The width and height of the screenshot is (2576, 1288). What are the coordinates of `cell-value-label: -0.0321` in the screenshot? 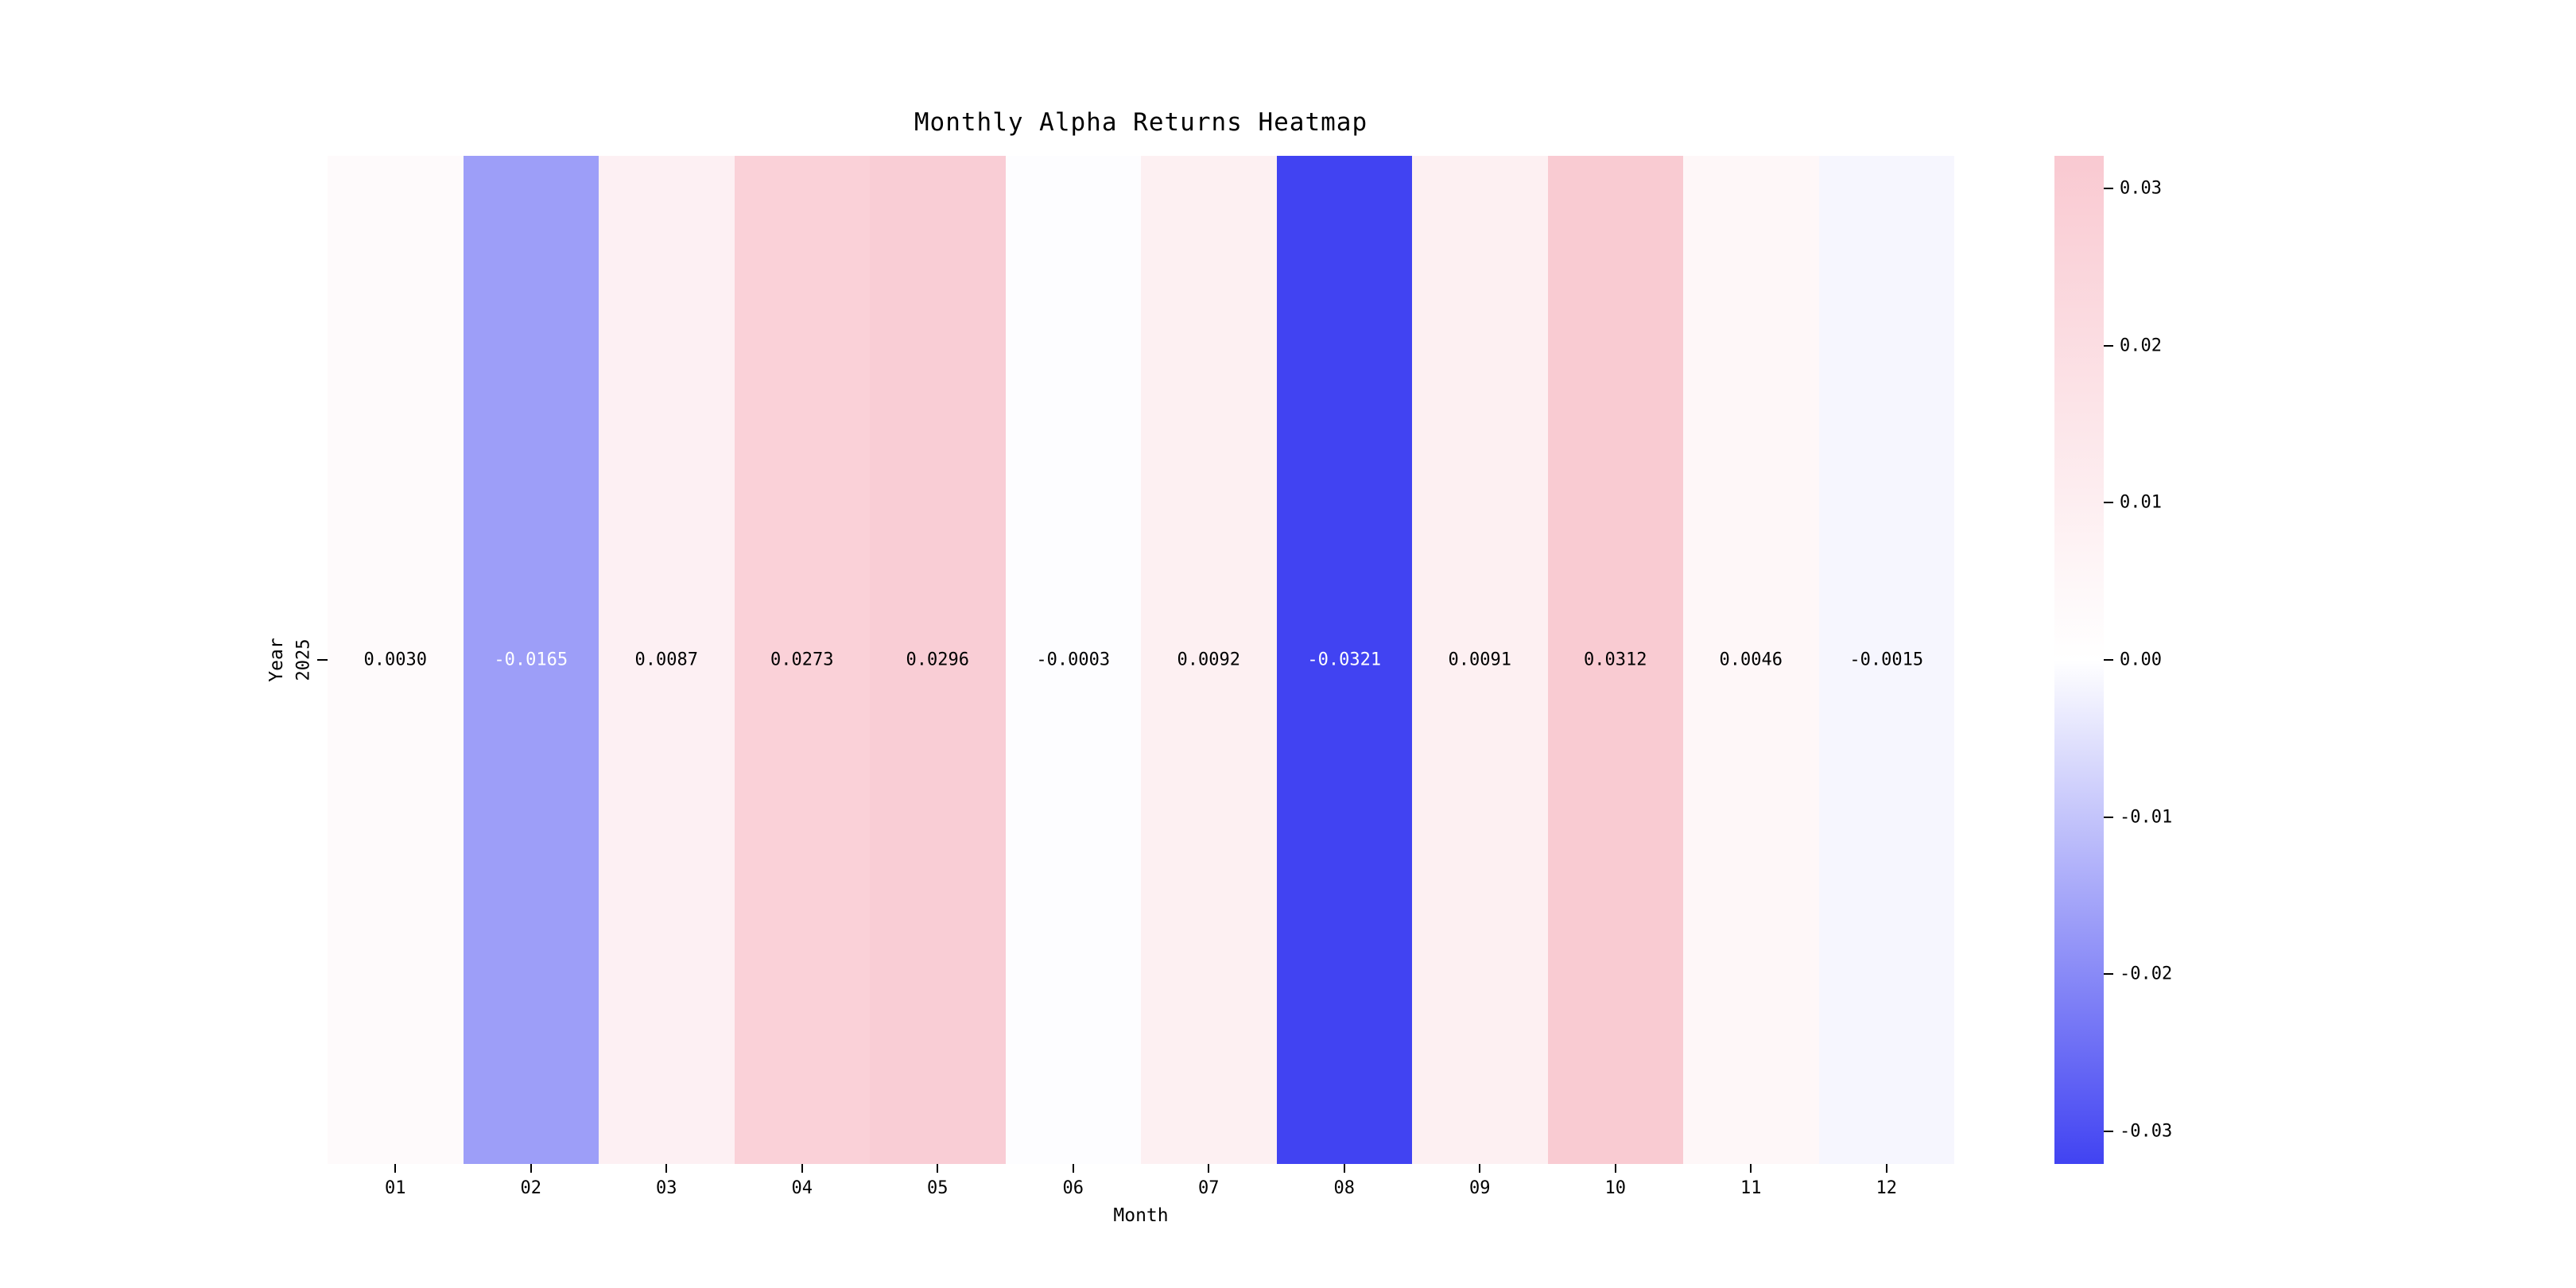 It's located at (1344, 660).